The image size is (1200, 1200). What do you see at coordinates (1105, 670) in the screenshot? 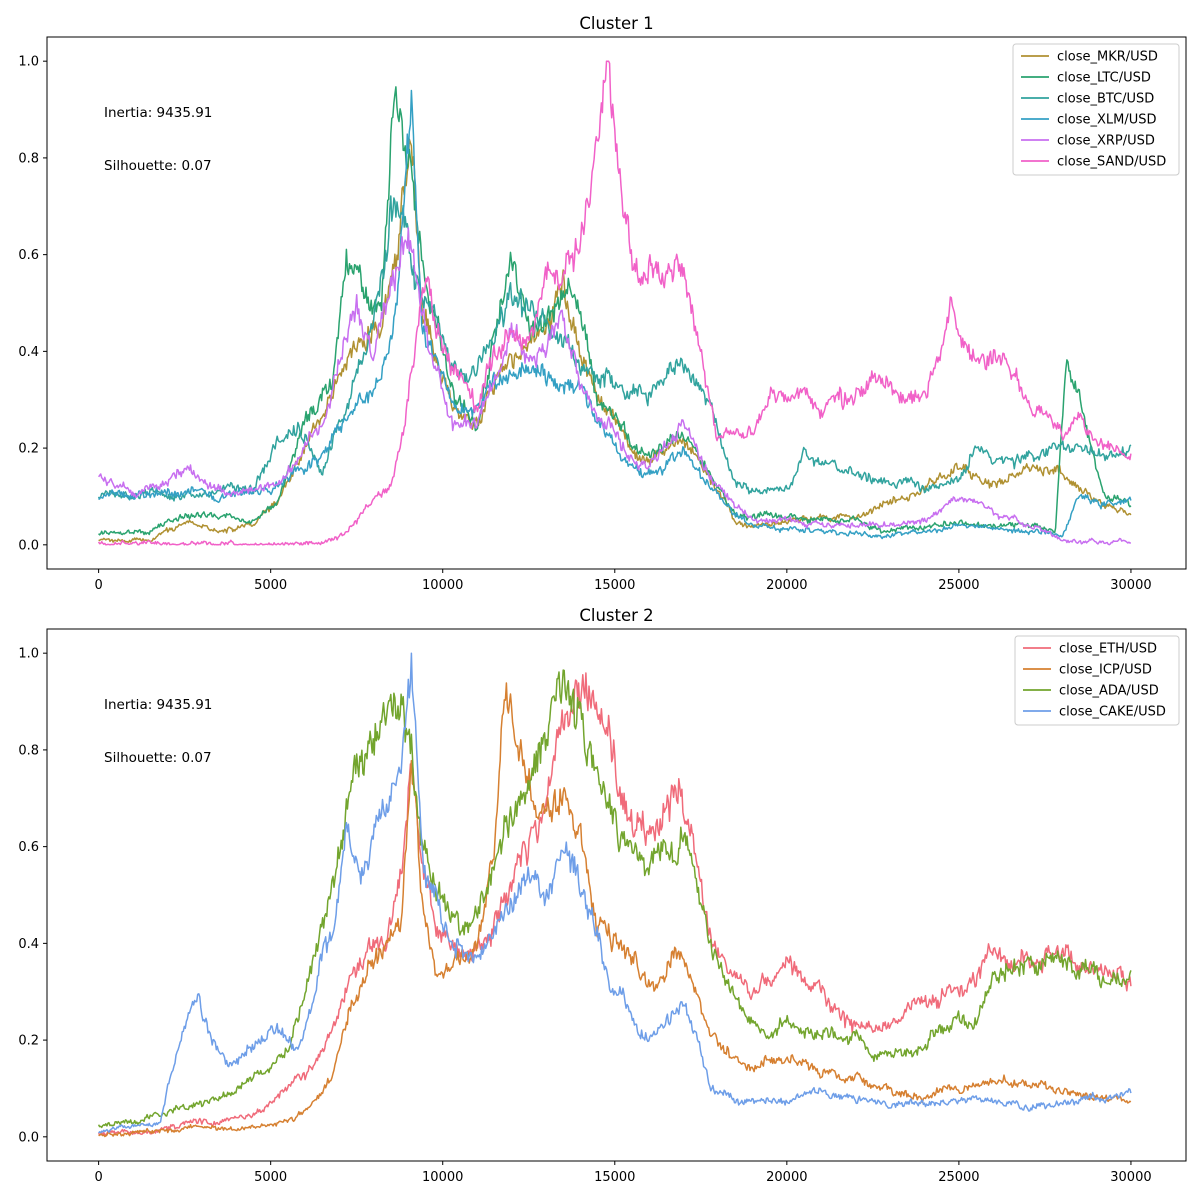
I see `legend-label: close_ICP/USD` at bounding box center [1105, 670].